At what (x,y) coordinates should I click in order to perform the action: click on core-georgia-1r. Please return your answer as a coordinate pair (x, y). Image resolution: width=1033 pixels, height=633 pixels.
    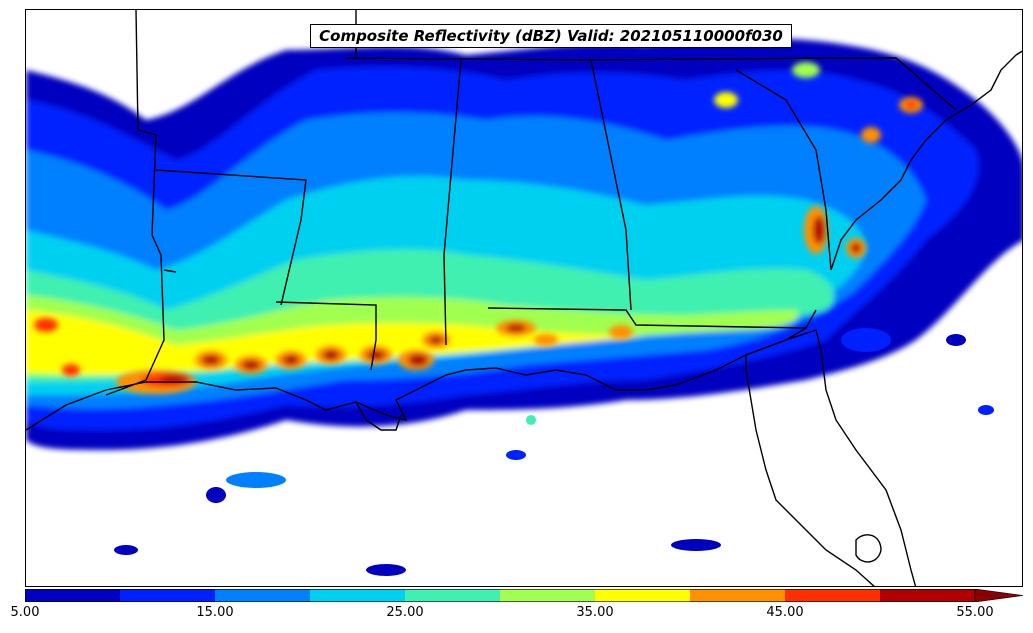
    Looking at the image, I should click on (819, 230).